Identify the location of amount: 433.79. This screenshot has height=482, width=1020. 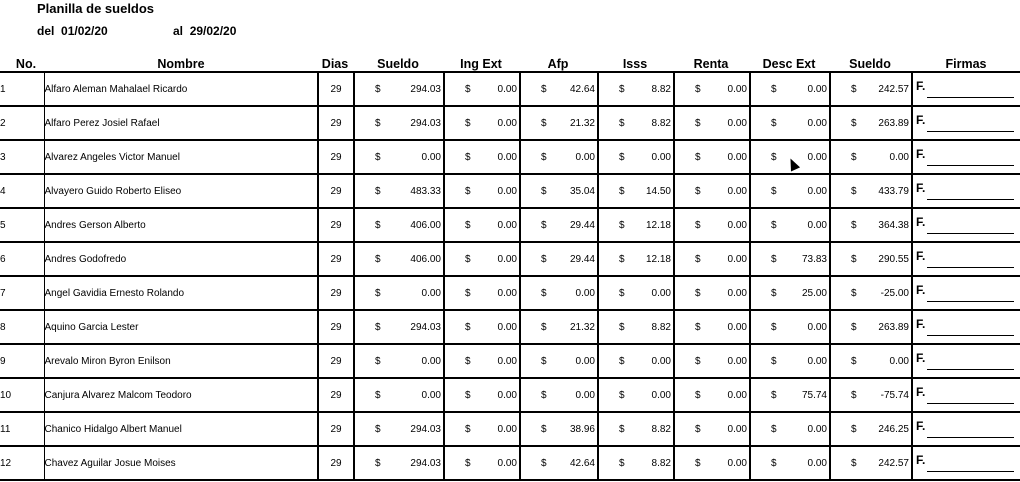
(893, 191).